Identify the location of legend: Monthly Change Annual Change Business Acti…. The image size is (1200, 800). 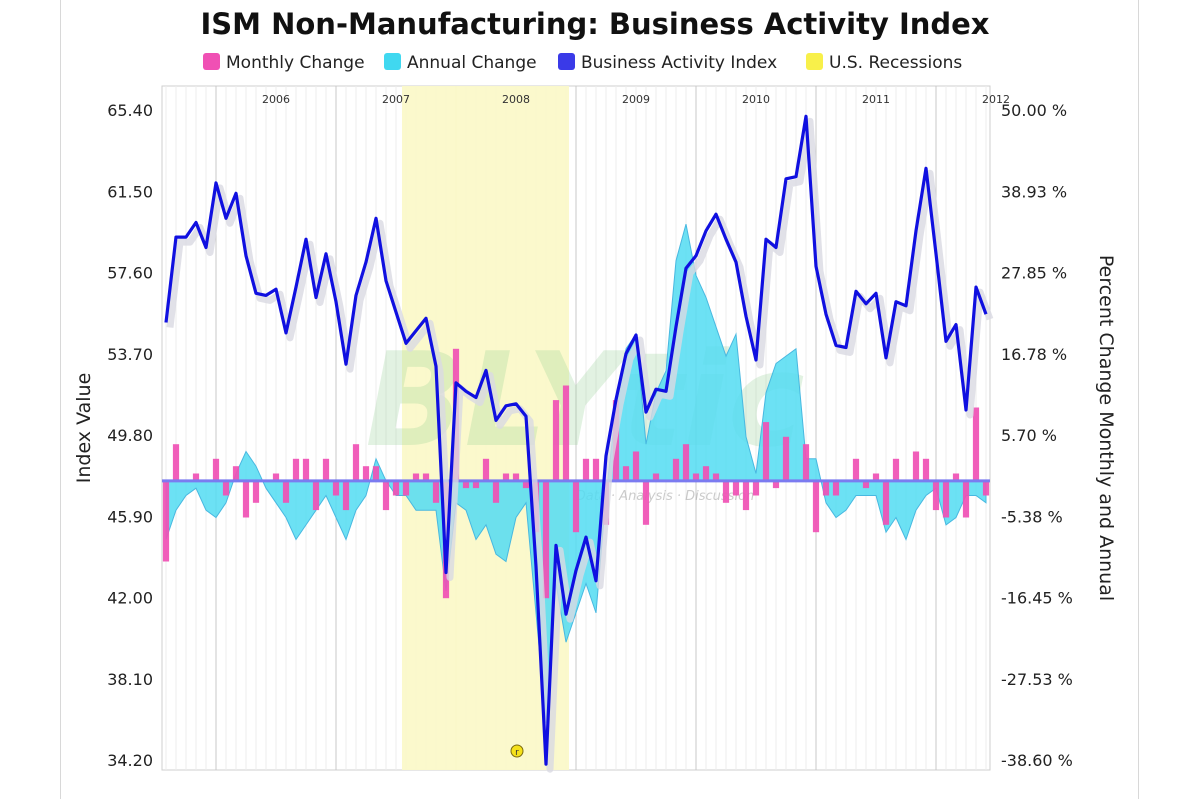
(582, 63).